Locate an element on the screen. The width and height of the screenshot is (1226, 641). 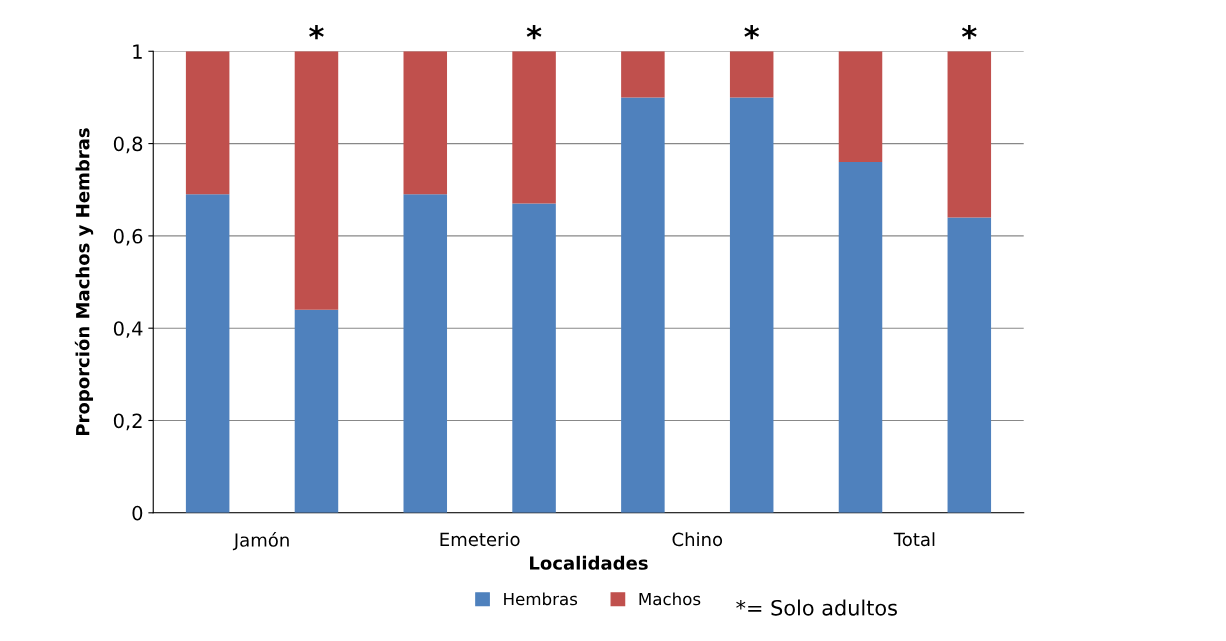
legend-label: Hembras is located at coordinates (541, 599).